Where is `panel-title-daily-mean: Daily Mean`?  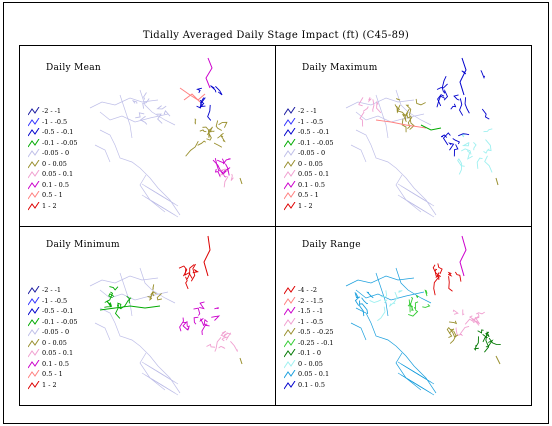 panel-title-daily-mean: Daily Mean is located at coordinates (73, 68).